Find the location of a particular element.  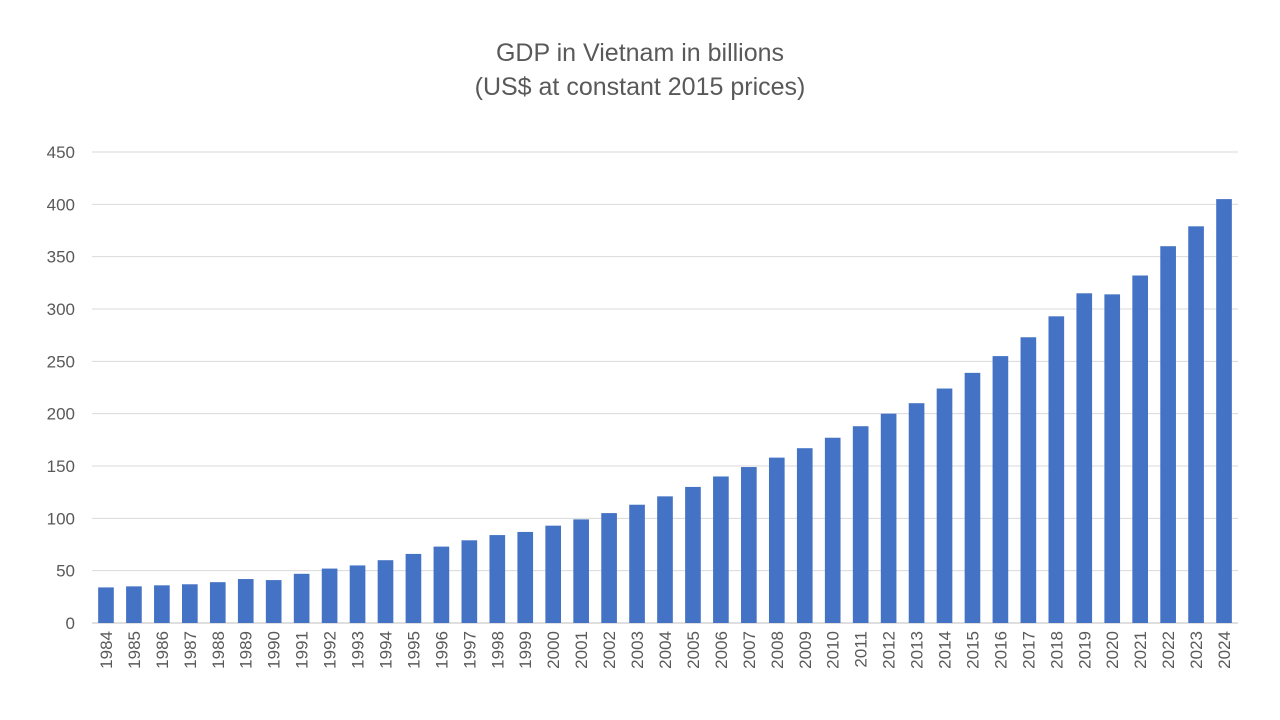

x-tick-label: 1998 is located at coordinates (497, 650).